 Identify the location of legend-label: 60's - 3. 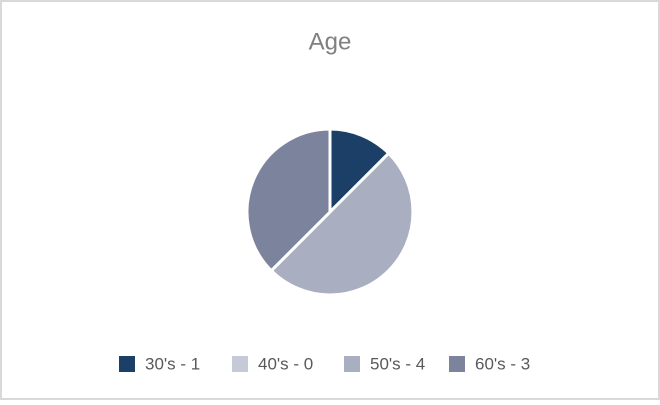
(502, 363).